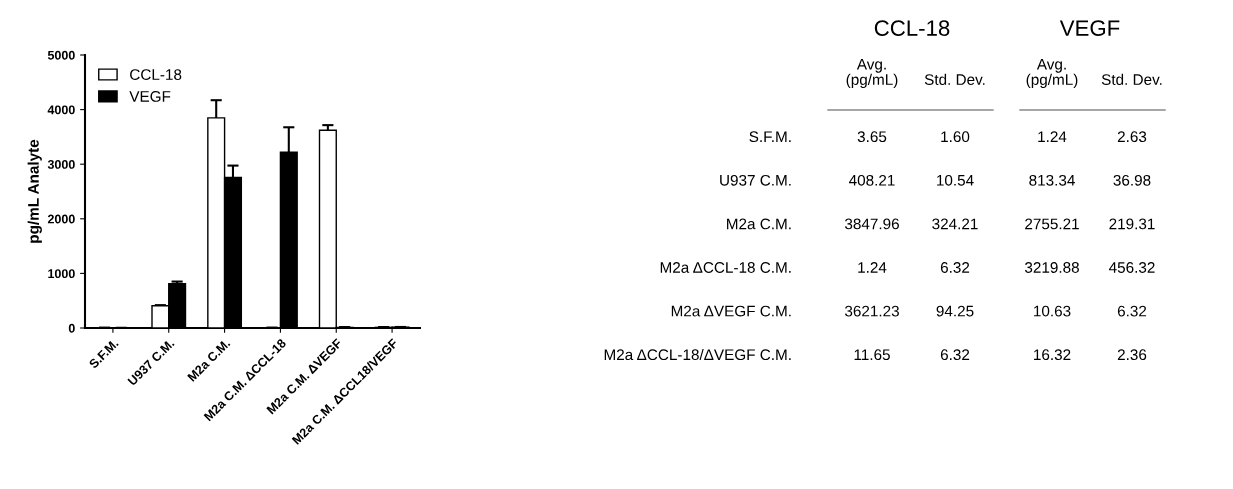 The image size is (1233, 489). I want to click on y-axis-title: pg/mL Analyte, so click(34, 191).